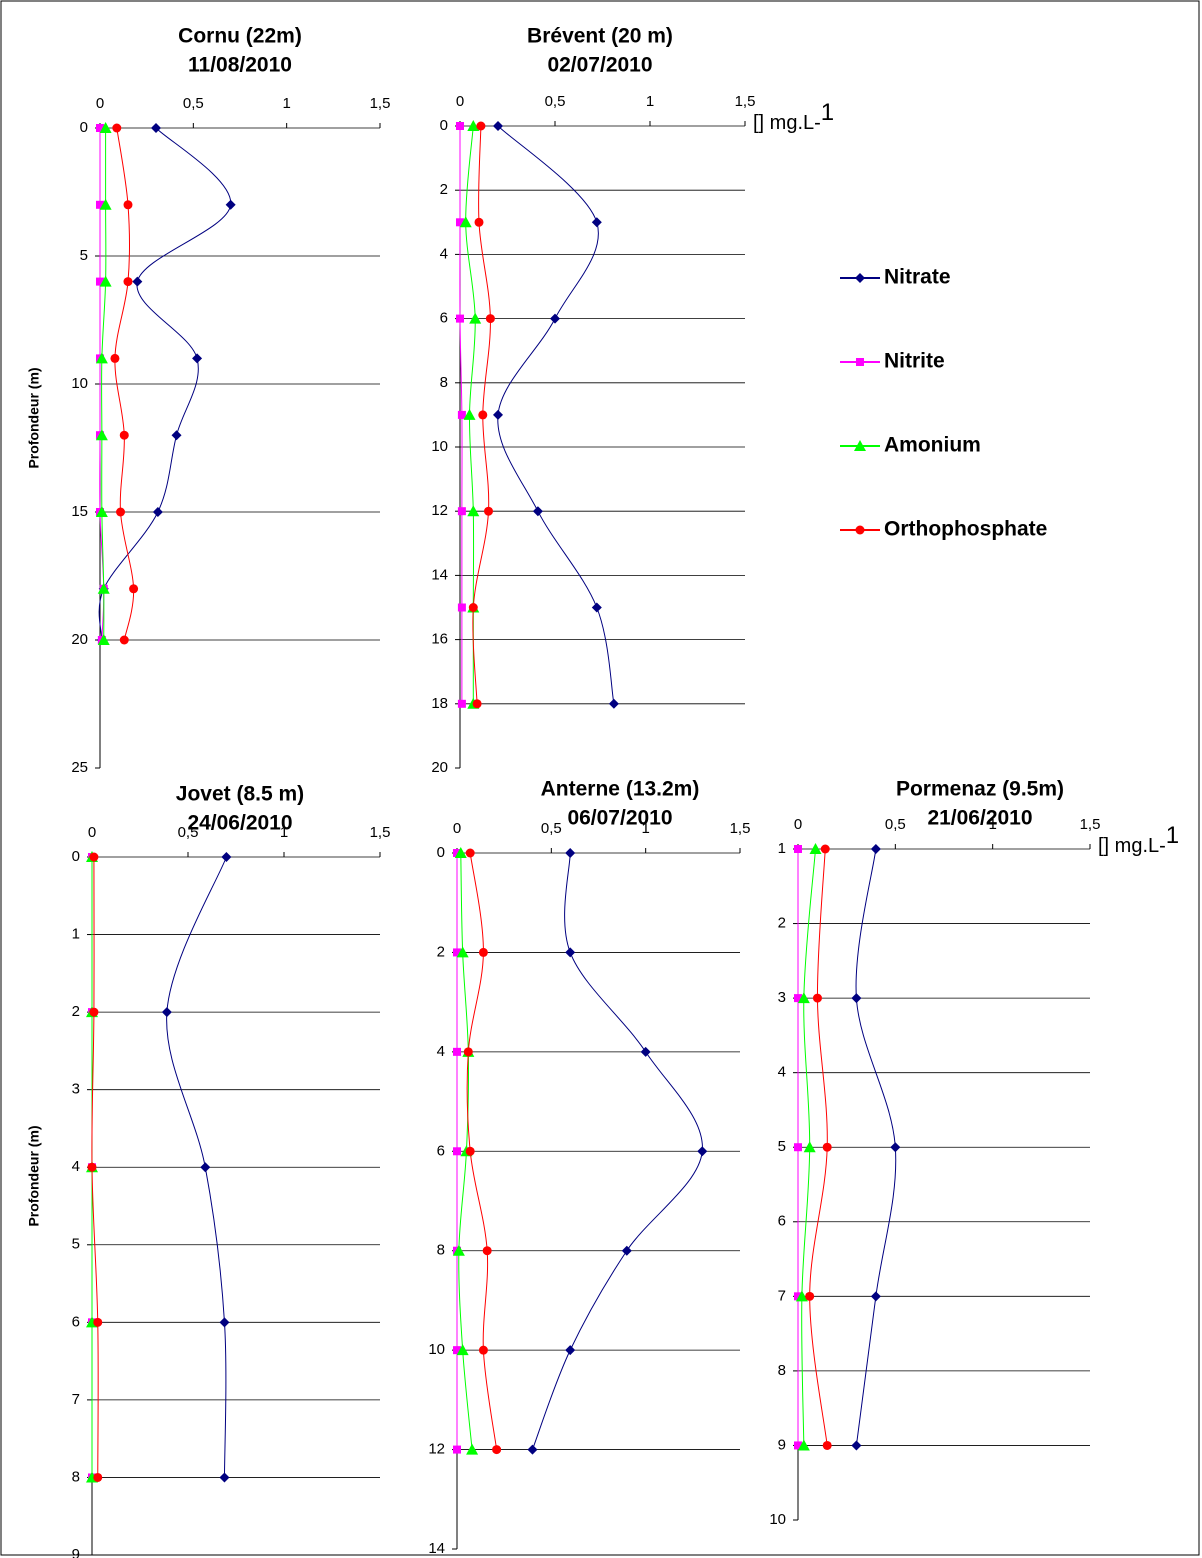 The width and height of the screenshot is (1202, 1558). Describe the element at coordinates (436, 1449) in the screenshot. I see `y-tick-label: 12` at that location.